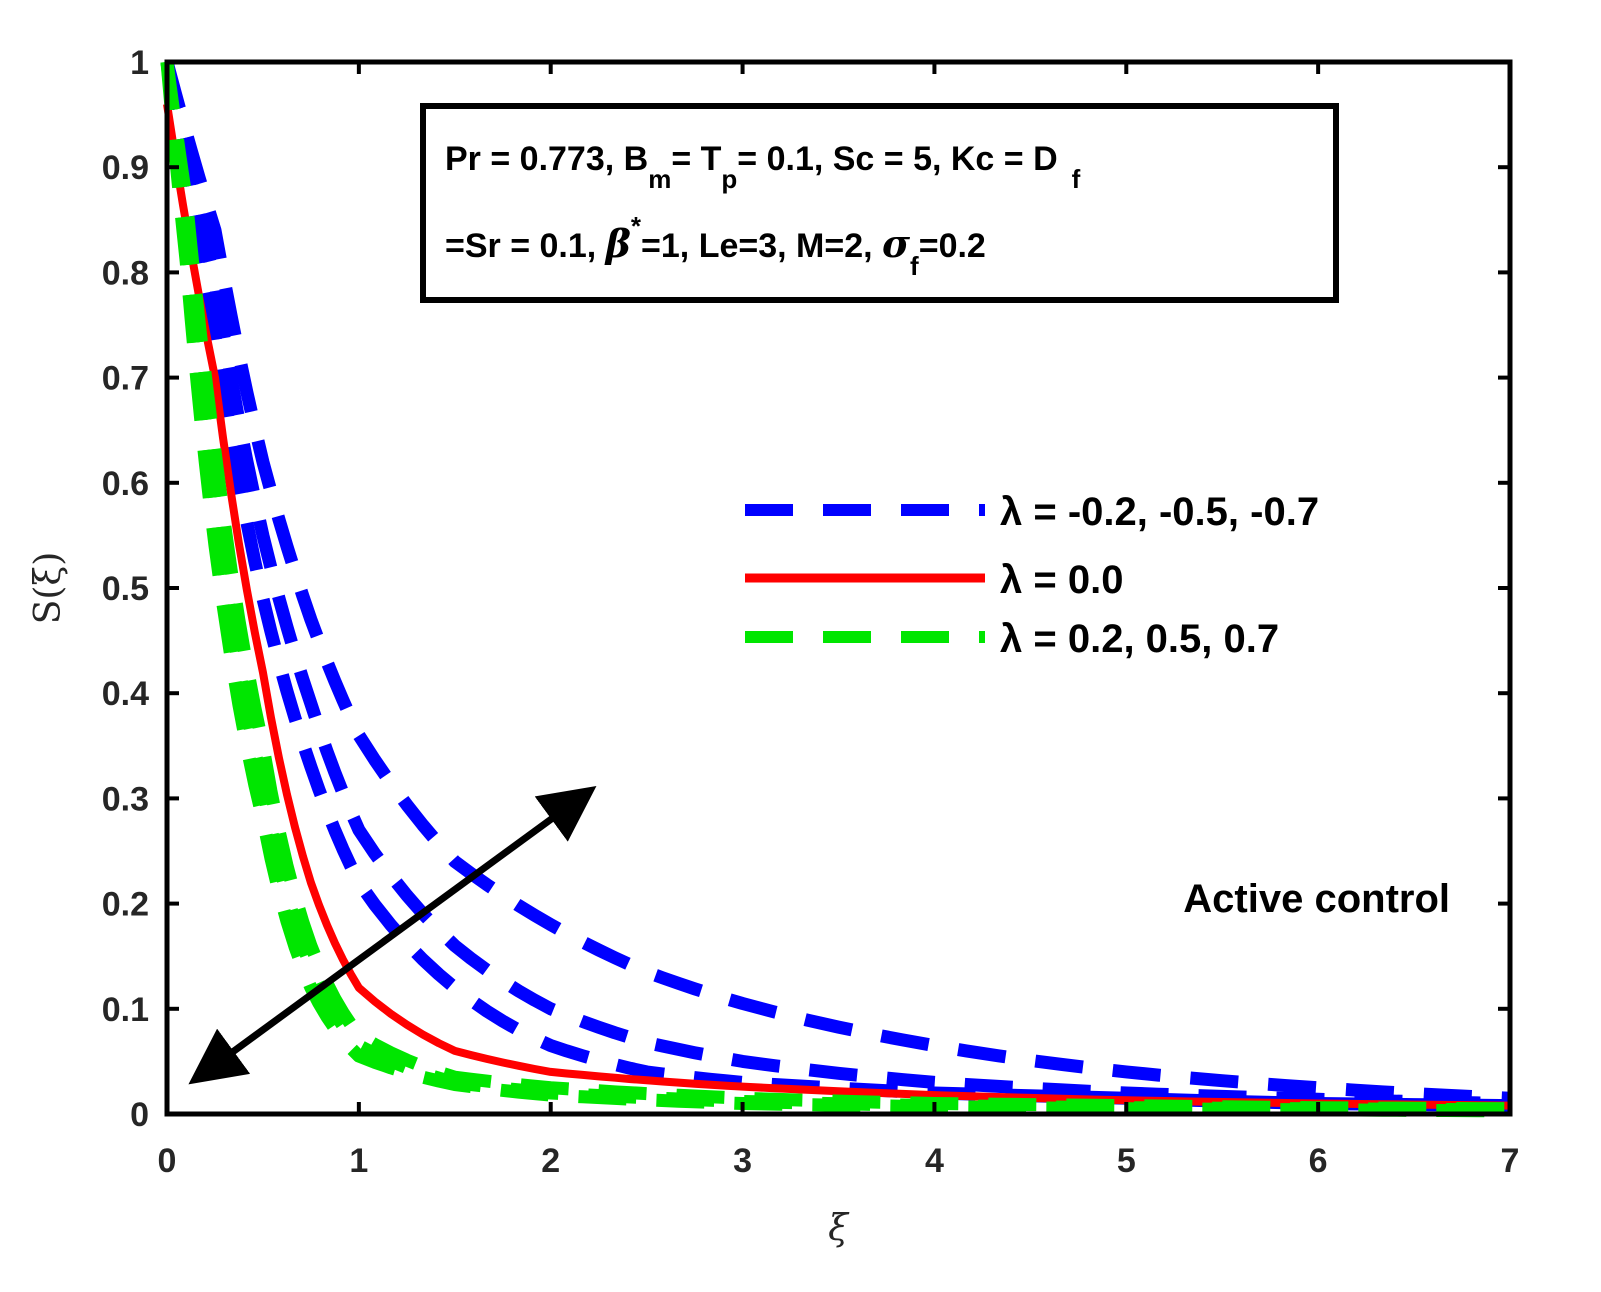 Image resolution: width=1601 pixels, height=1292 pixels. I want to click on active-control-label: Active control, so click(1316, 899).